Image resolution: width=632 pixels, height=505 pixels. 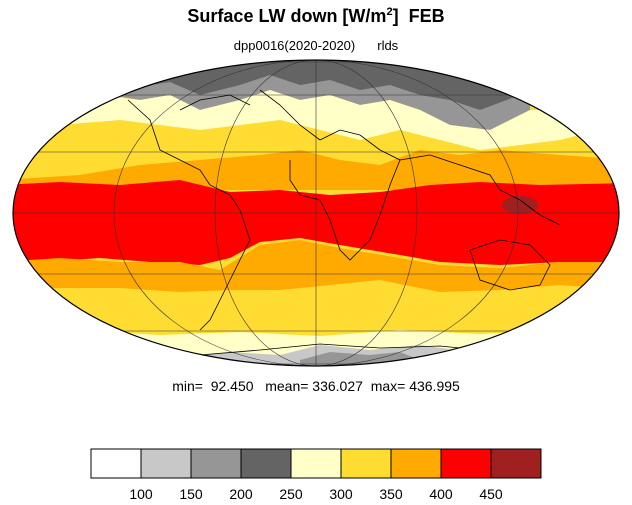 What do you see at coordinates (389, 12) in the screenshot?
I see `title-superscript: 2` at bounding box center [389, 12].